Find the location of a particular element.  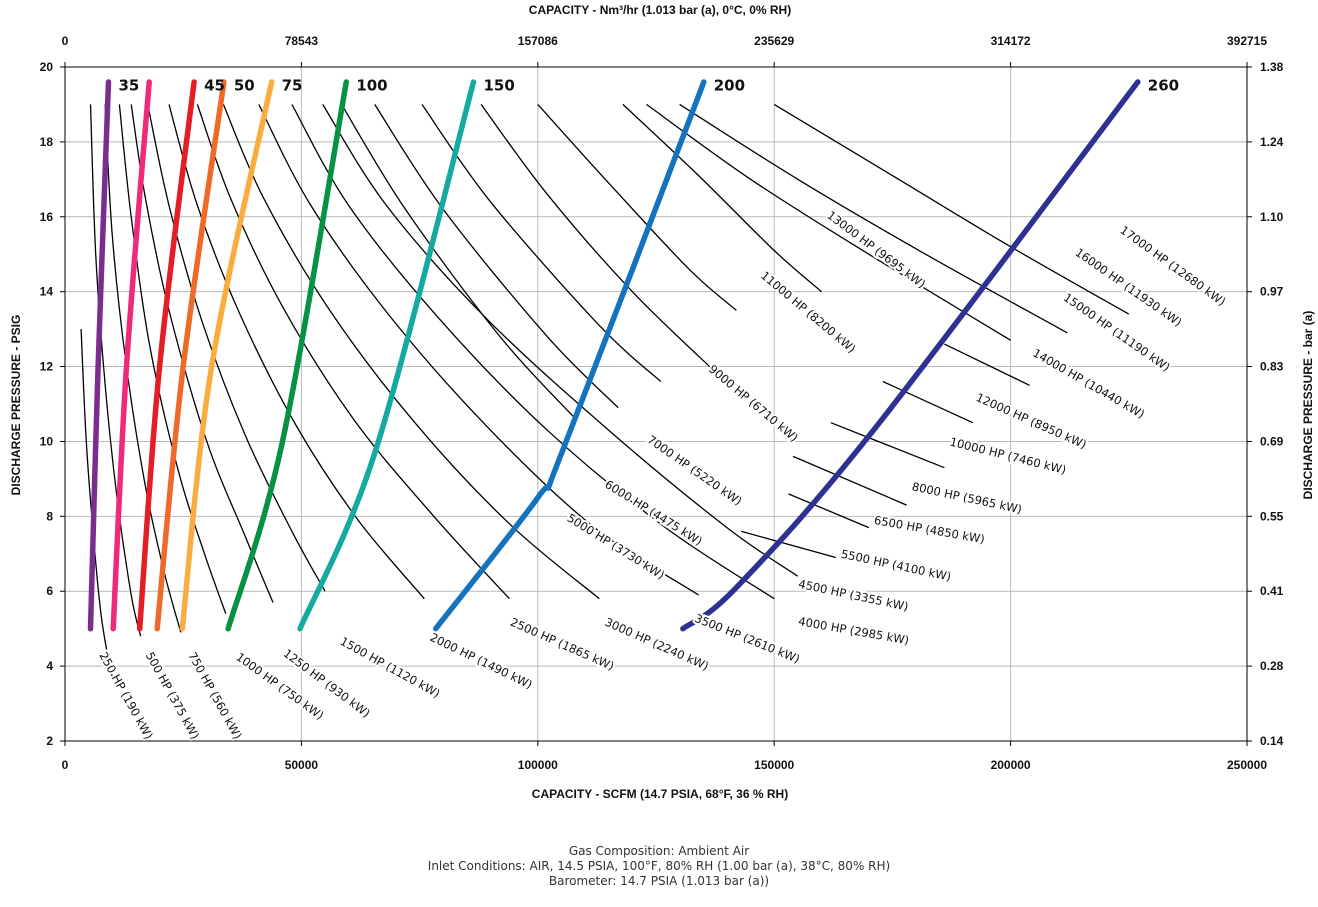

size-label: 150 is located at coordinates (498, 86).